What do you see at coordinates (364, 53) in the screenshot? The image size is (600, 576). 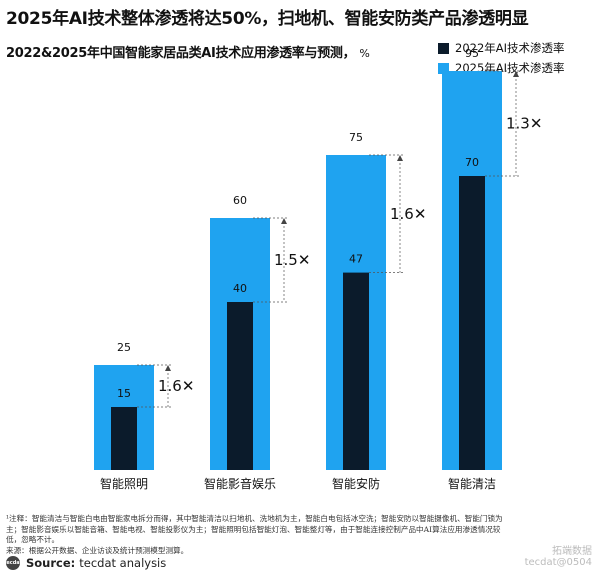 I see `unit-label: %` at bounding box center [364, 53].